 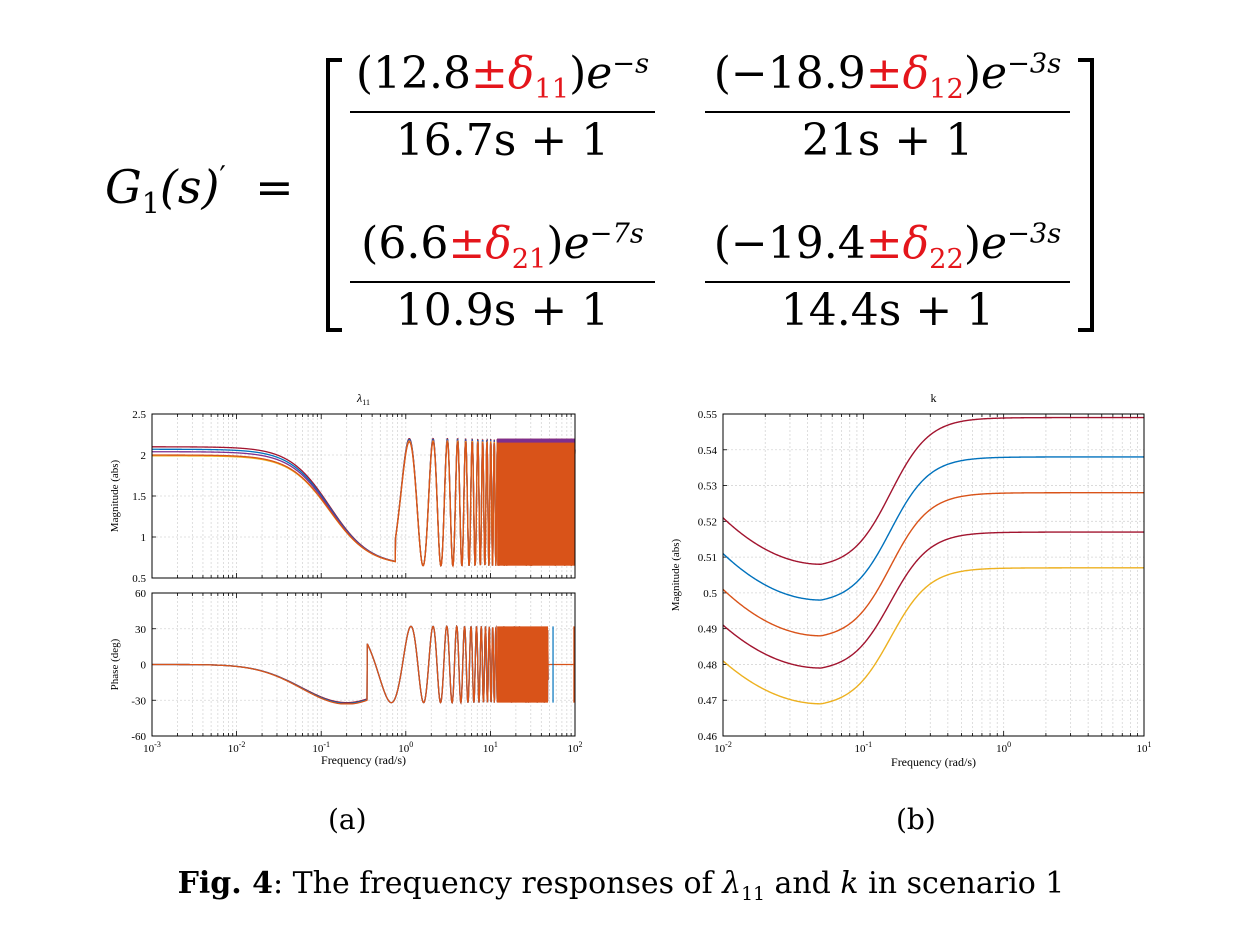 What do you see at coordinates (138, 701) in the screenshot?
I see `y-tick-label: -30` at bounding box center [138, 701].